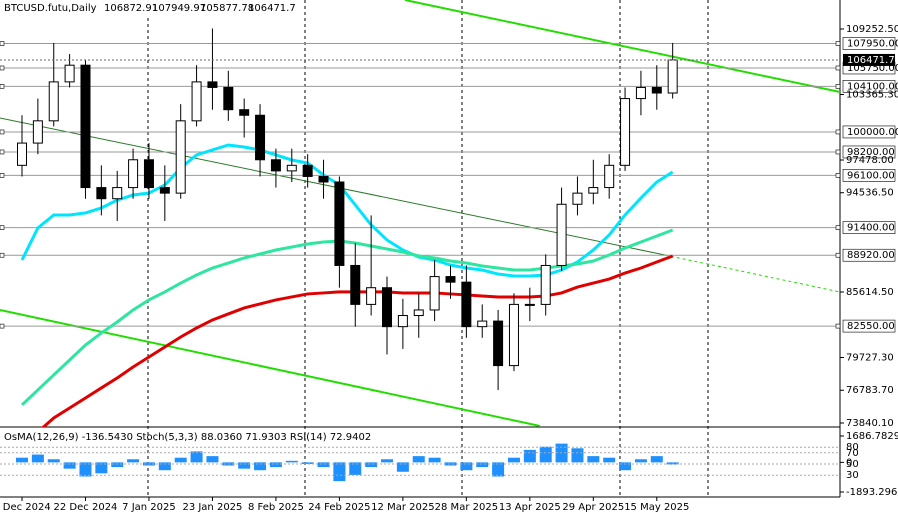 This screenshot has height=514, width=898. Describe the element at coordinates (871, 326) in the screenshot. I see `level-label: 82550.00` at that location.